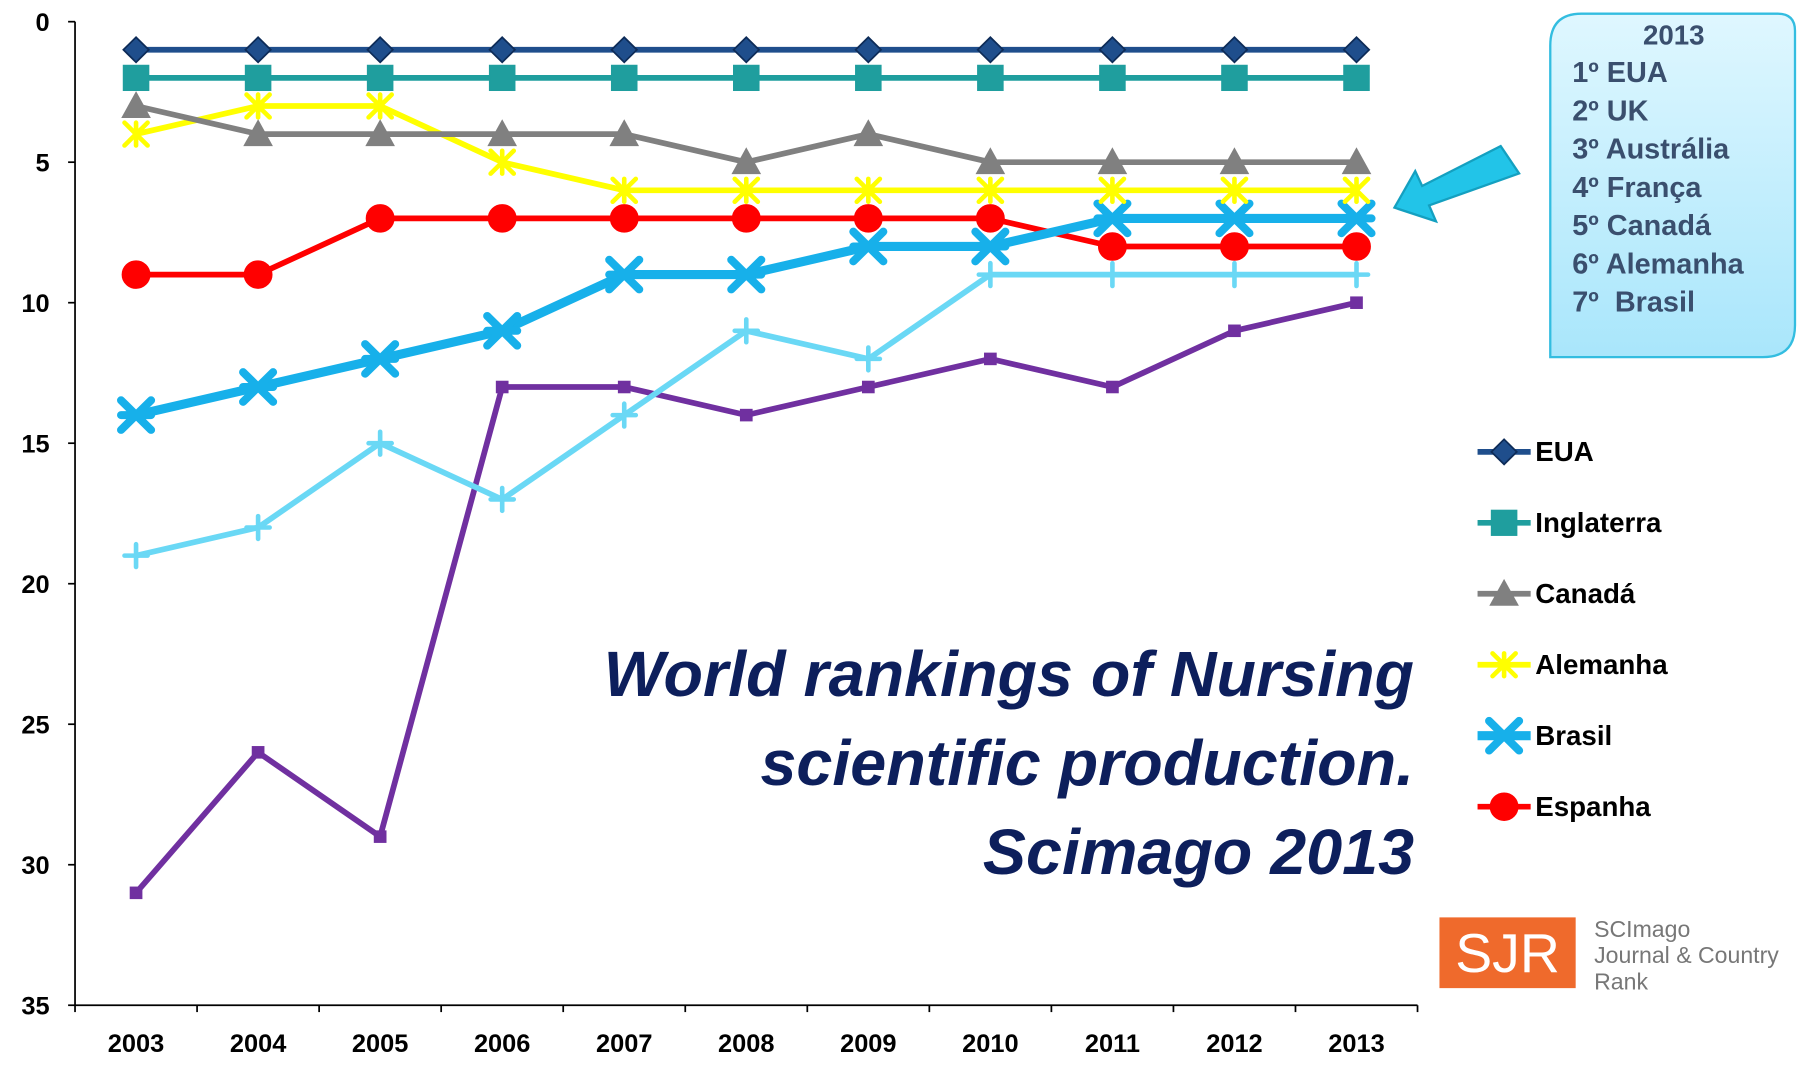 The width and height of the screenshot is (1810, 1073). What do you see at coordinates (624, 1044) in the screenshot?
I see `x-tick-label: 2007` at bounding box center [624, 1044].